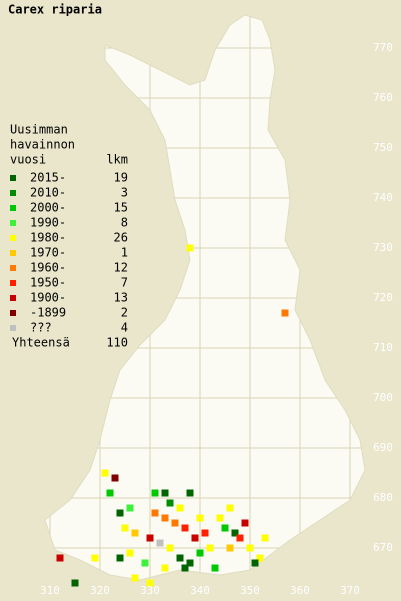 The image size is (401, 601). What do you see at coordinates (121, 268) in the screenshot?
I see `legend-count: 12` at bounding box center [121, 268].